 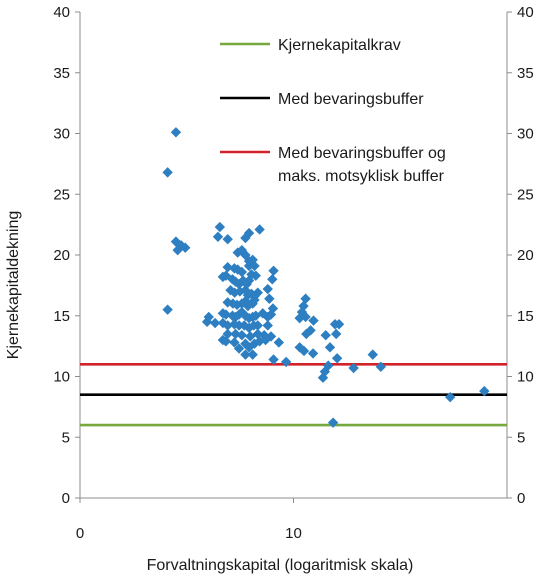 I want to click on y-axis-right-ticks: 0 5 10 15 20 25 30 35 40, so click(x=520, y=255).